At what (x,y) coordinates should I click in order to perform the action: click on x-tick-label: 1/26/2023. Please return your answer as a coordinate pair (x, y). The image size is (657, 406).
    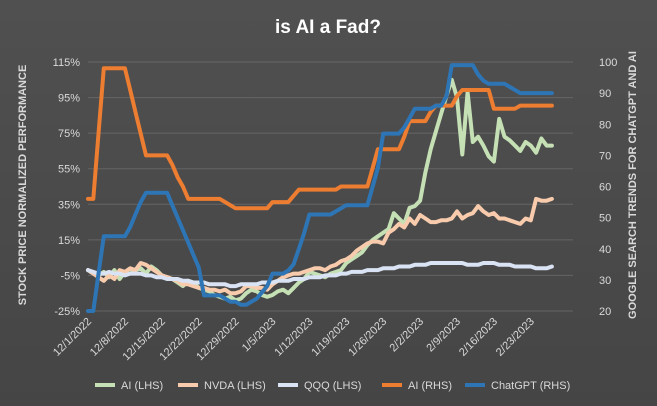
    Looking at the image, I should click on (367, 337).